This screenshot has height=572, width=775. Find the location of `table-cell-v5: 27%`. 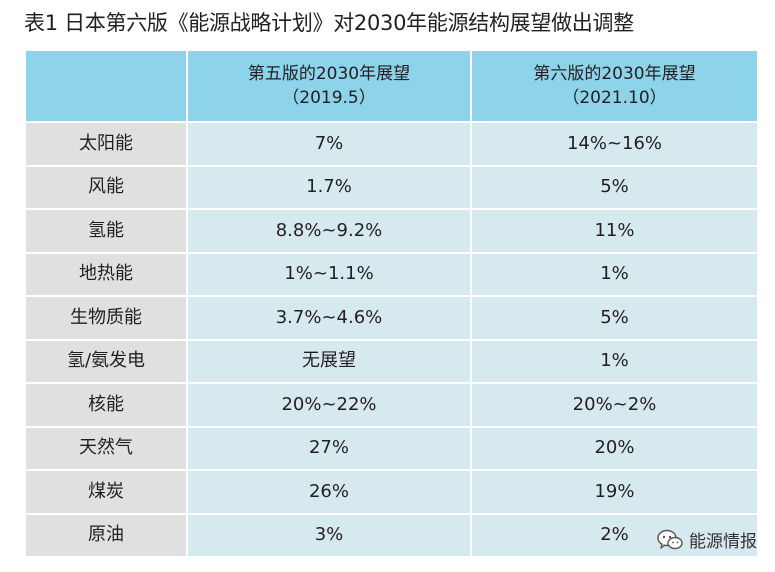

table-cell-v5: 27% is located at coordinates (330, 447).